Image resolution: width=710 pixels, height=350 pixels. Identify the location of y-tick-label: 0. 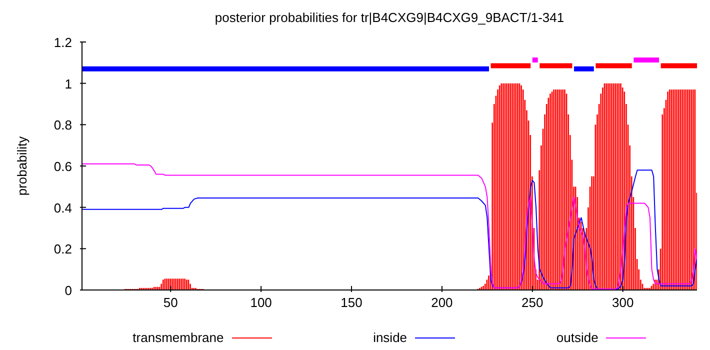
(68, 290).